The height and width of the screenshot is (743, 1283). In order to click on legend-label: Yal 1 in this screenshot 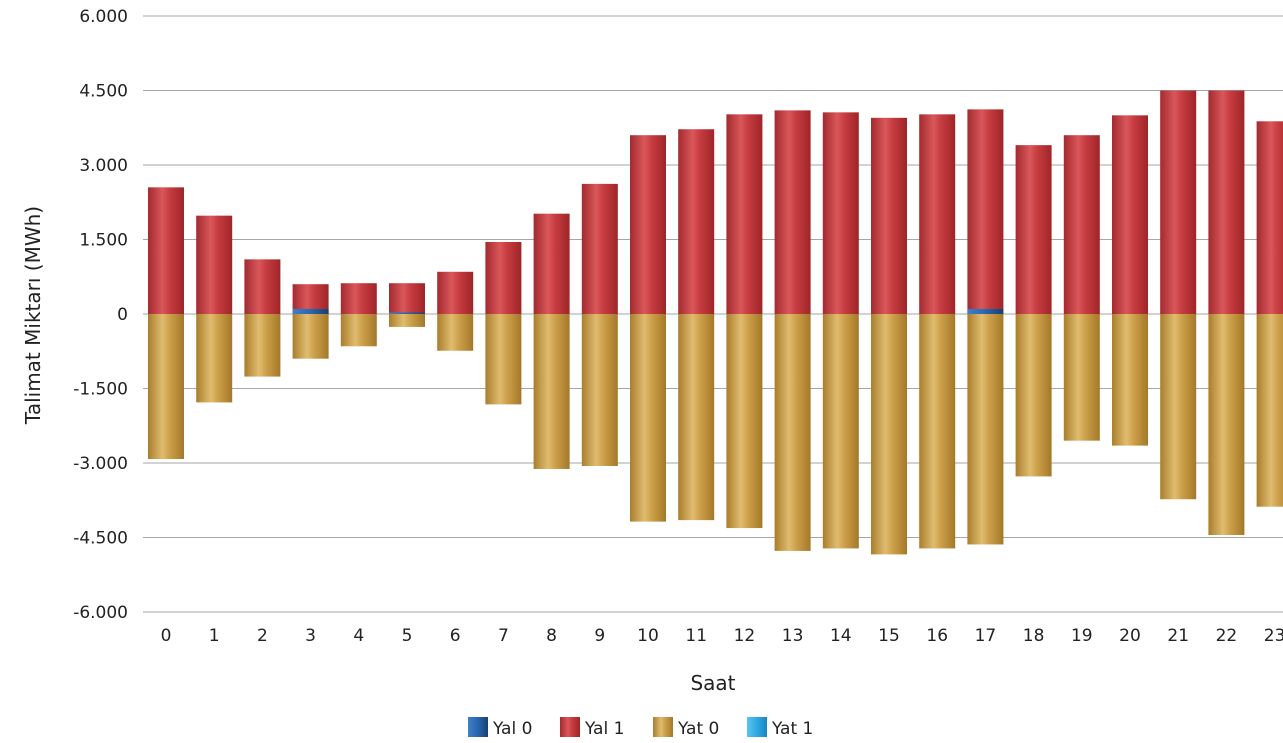, I will do `click(604, 729)`.